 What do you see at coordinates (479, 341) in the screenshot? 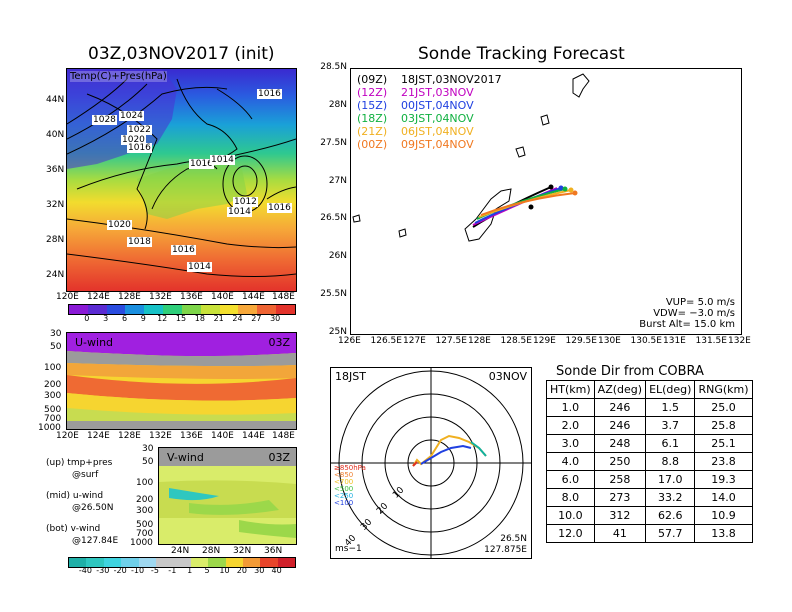
I see `tracking-lon-label: 128E` at bounding box center [479, 341].